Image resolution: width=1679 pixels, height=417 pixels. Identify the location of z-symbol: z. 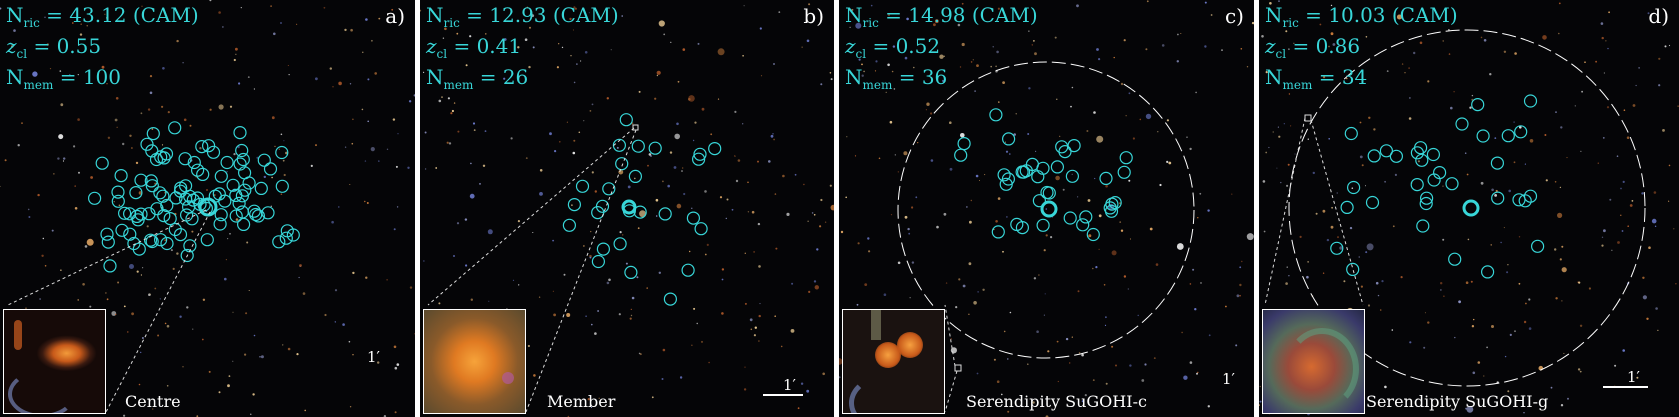
(850, 46).